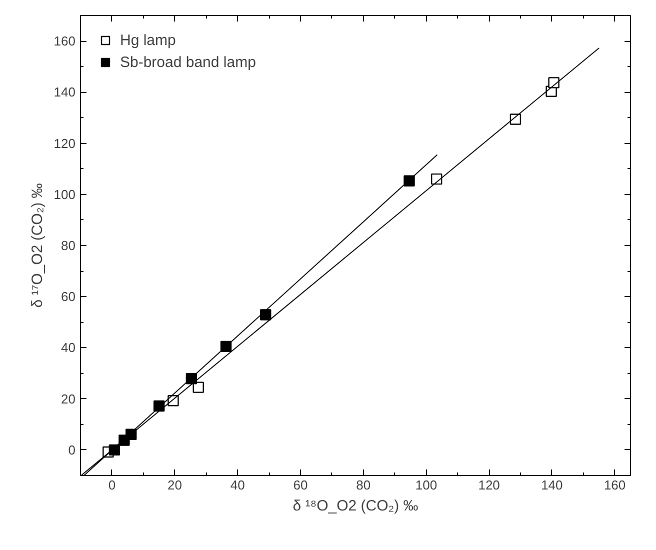  Describe the element at coordinates (175, 485) in the screenshot. I see `x-tick-label: 20` at that location.